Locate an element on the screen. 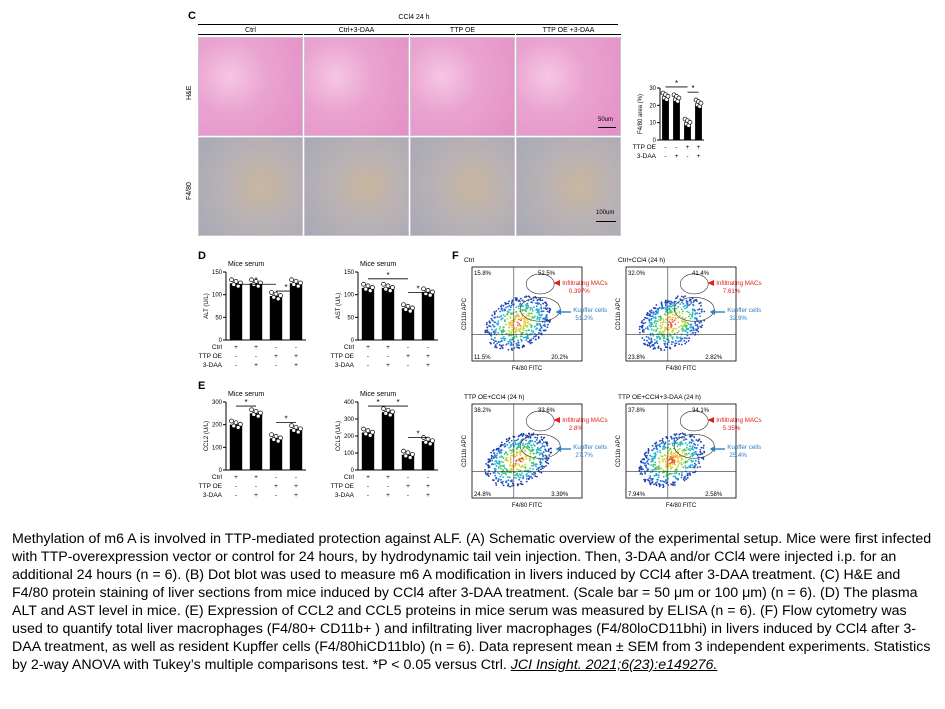 This screenshot has width=945, height=709. caption-citation: JCI Insight. 2021;6(23):e149276. is located at coordinates (614, 665).